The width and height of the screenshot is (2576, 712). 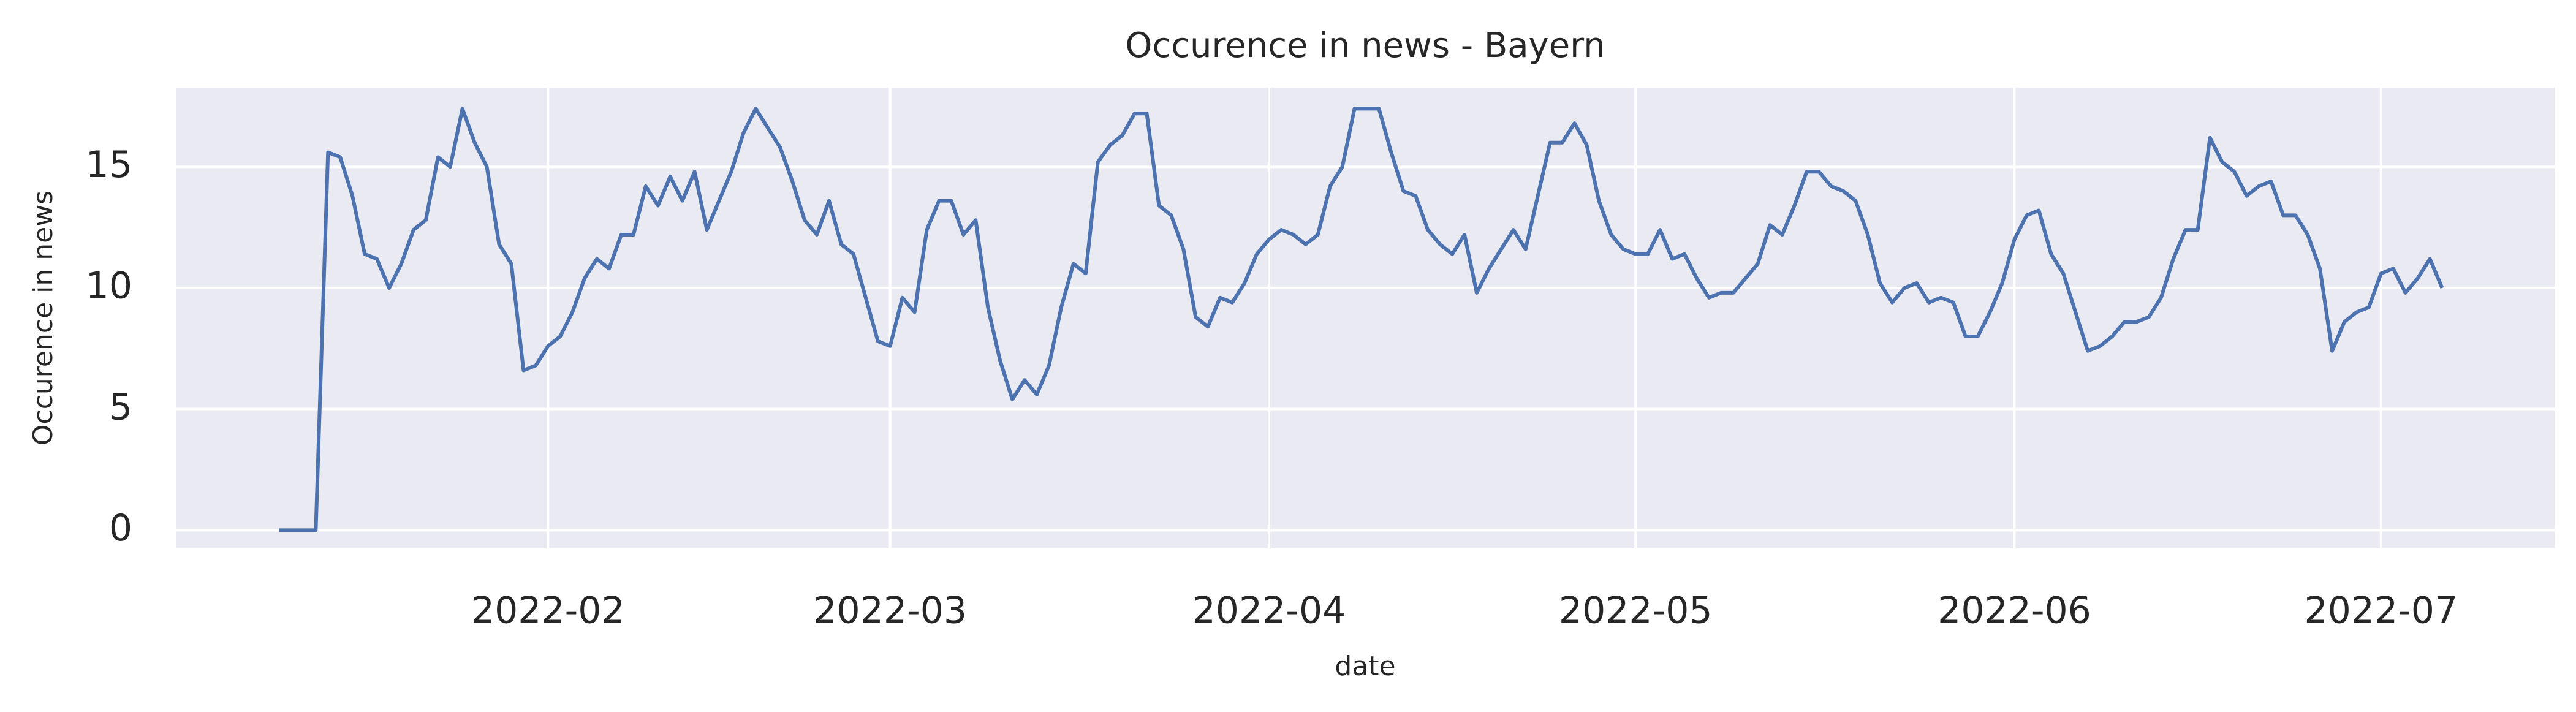 I want to click on y-tick-label: 15, so click(x=109, y=164).